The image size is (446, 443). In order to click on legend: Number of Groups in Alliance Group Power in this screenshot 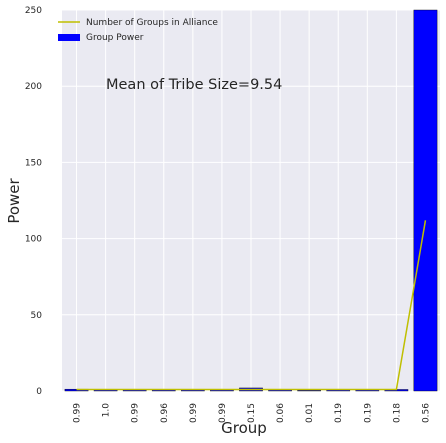, I will do `click(138, 30)`.